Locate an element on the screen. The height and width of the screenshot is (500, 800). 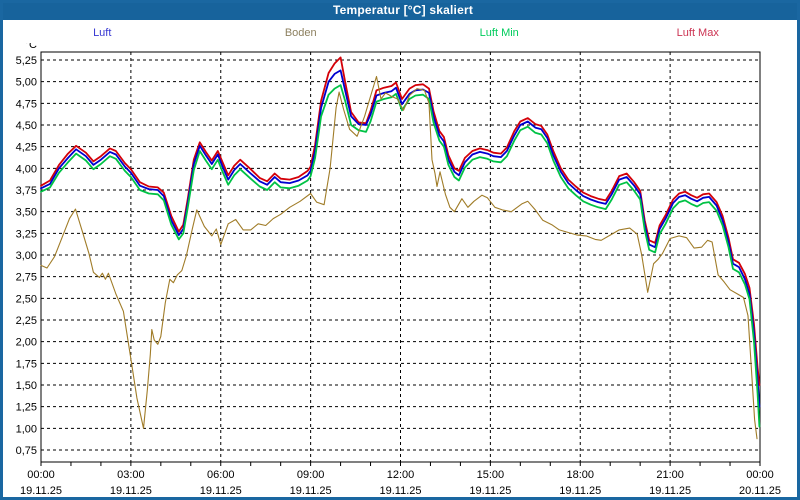
legend-item-boden: Boden is located at coordinates (300, 33).